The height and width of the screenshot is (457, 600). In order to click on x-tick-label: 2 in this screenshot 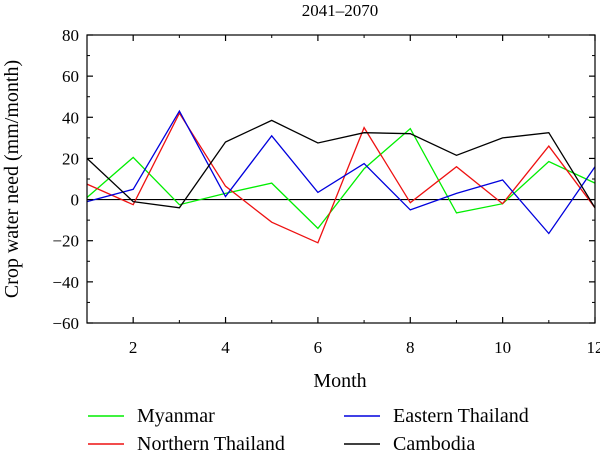, I will do `click(133, 347)`.